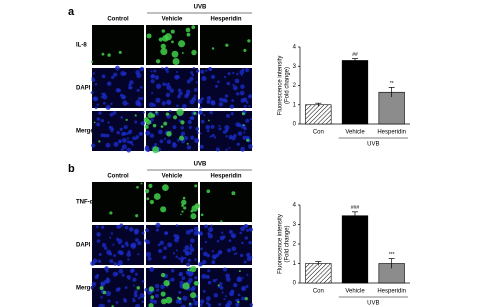 This screenshot has width=481, height=307. Describe the element at coordinates (83, 89) in the screenshot. I see `row-label: DAPI` at that location.